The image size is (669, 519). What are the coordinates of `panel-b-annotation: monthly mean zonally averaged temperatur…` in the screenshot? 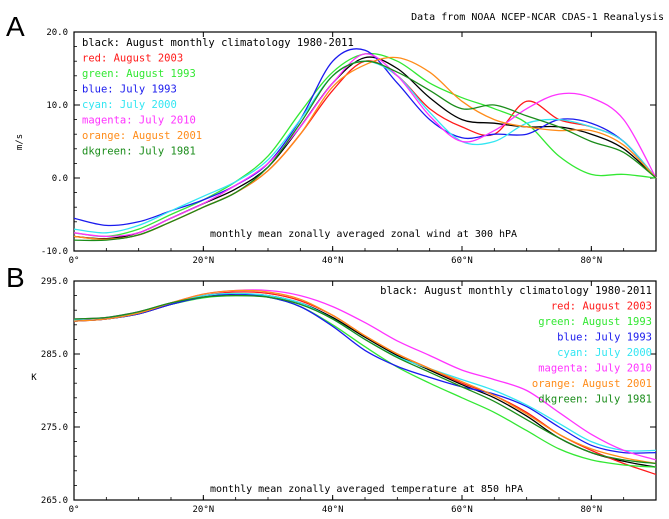 It's located at (366, 489).